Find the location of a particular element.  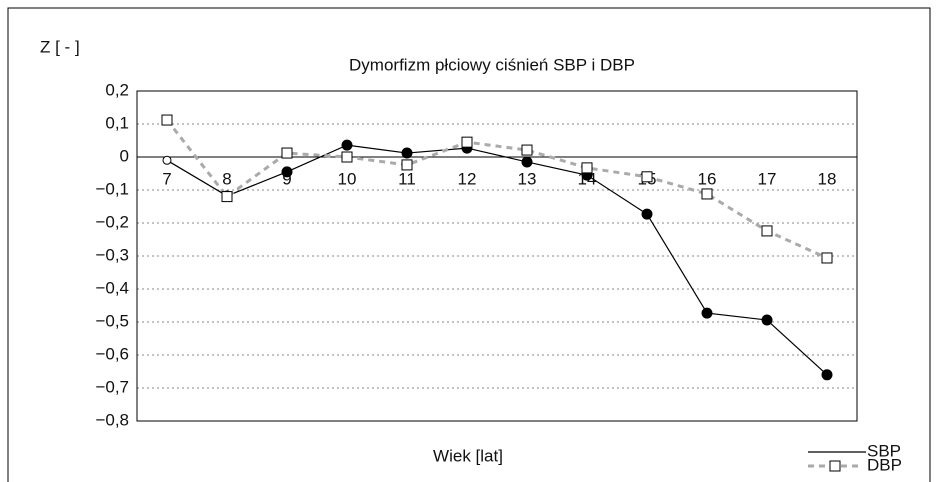

legend-label: SBP is located at coordinates (884, 450).